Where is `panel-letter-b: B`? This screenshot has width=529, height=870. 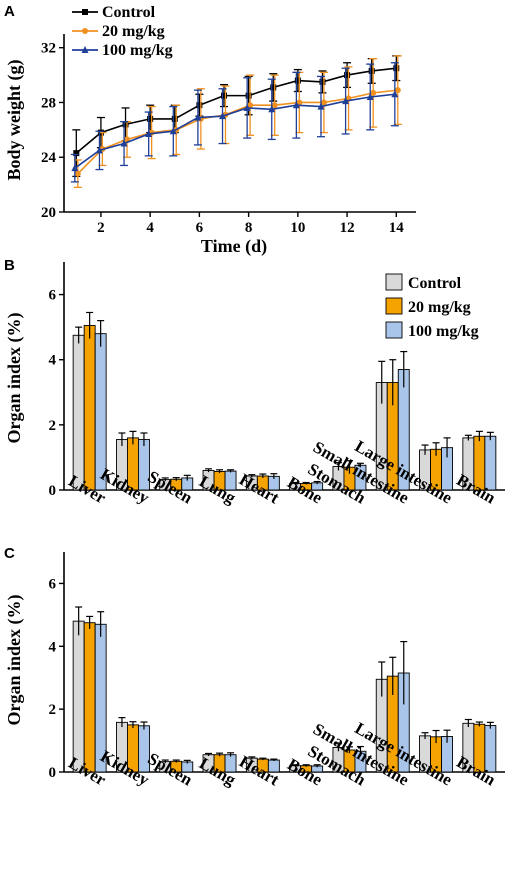 panel-letter-b: B is located at coordinates (9, 265).